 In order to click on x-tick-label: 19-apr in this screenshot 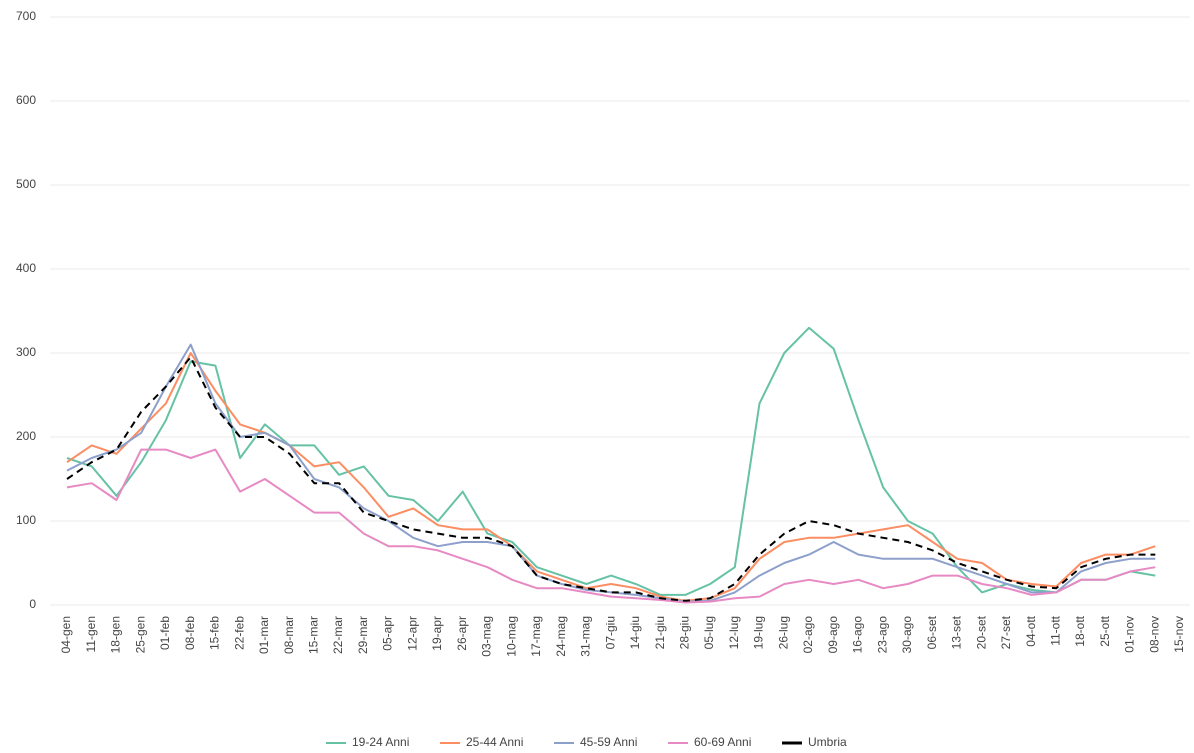, I will do `click(437, 633)`.